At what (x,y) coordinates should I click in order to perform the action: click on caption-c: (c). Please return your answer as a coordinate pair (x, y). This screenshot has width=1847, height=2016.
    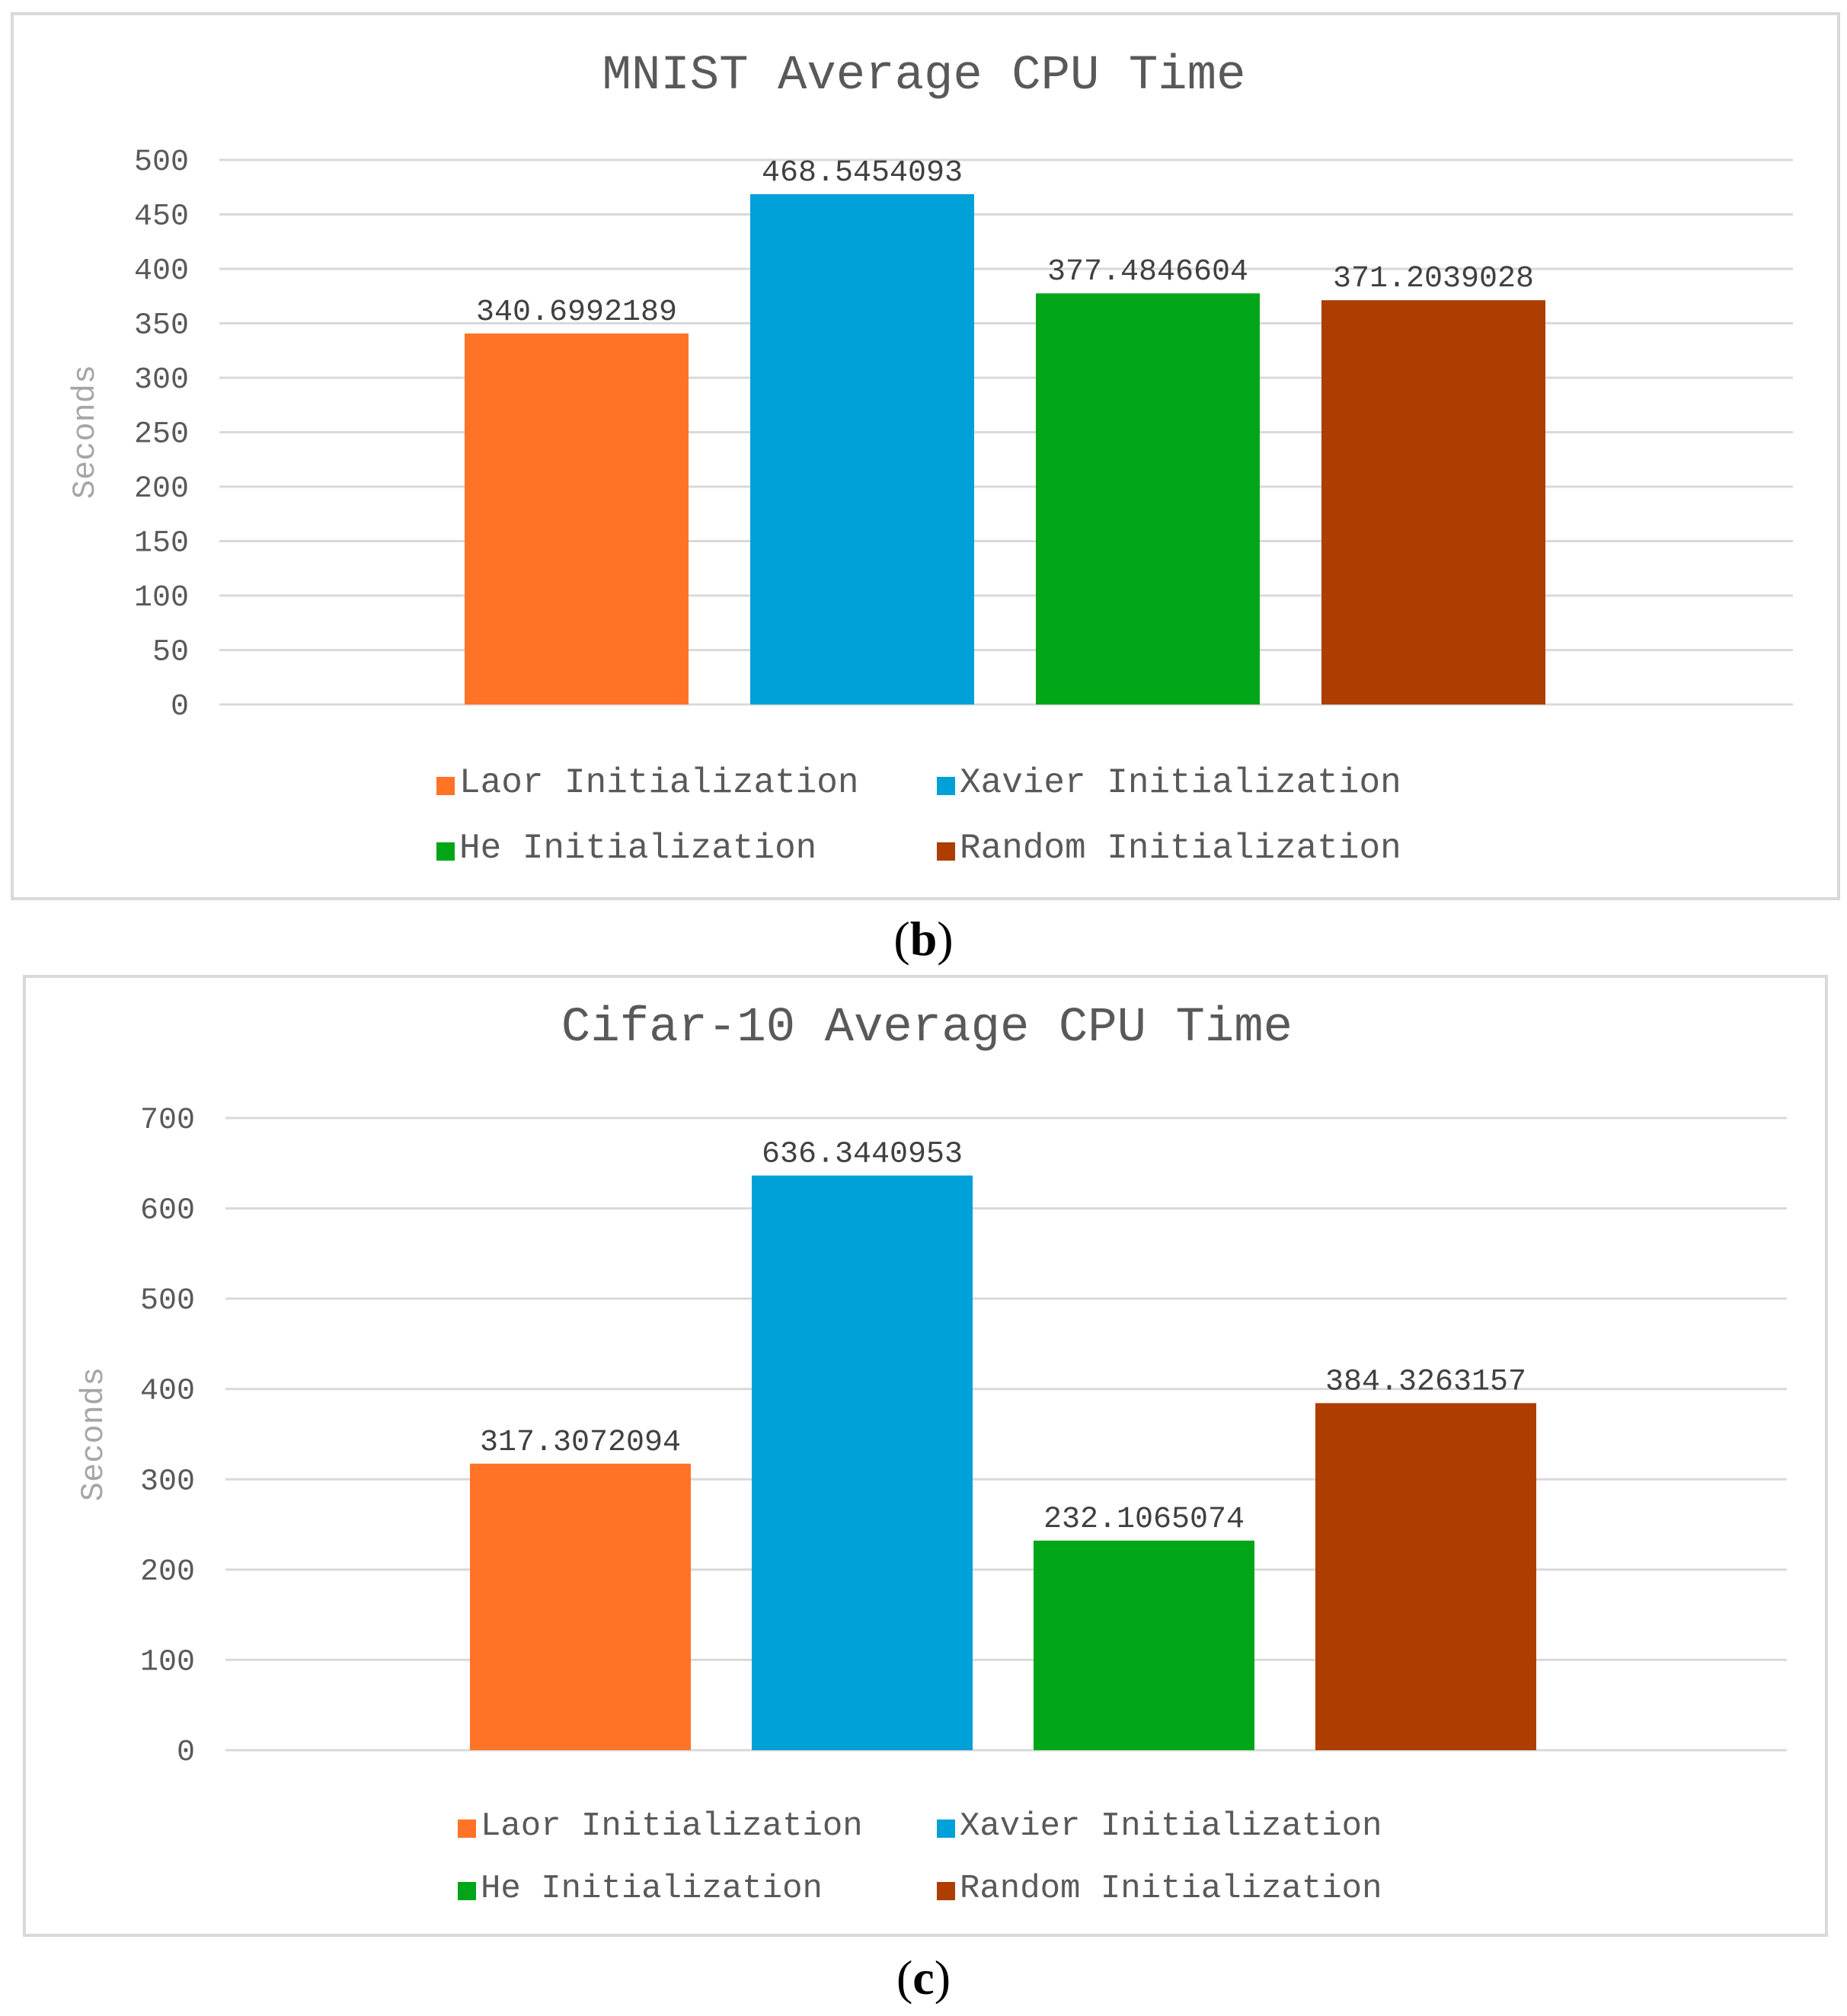
    Looking at the image, I should click on (923, 1978).